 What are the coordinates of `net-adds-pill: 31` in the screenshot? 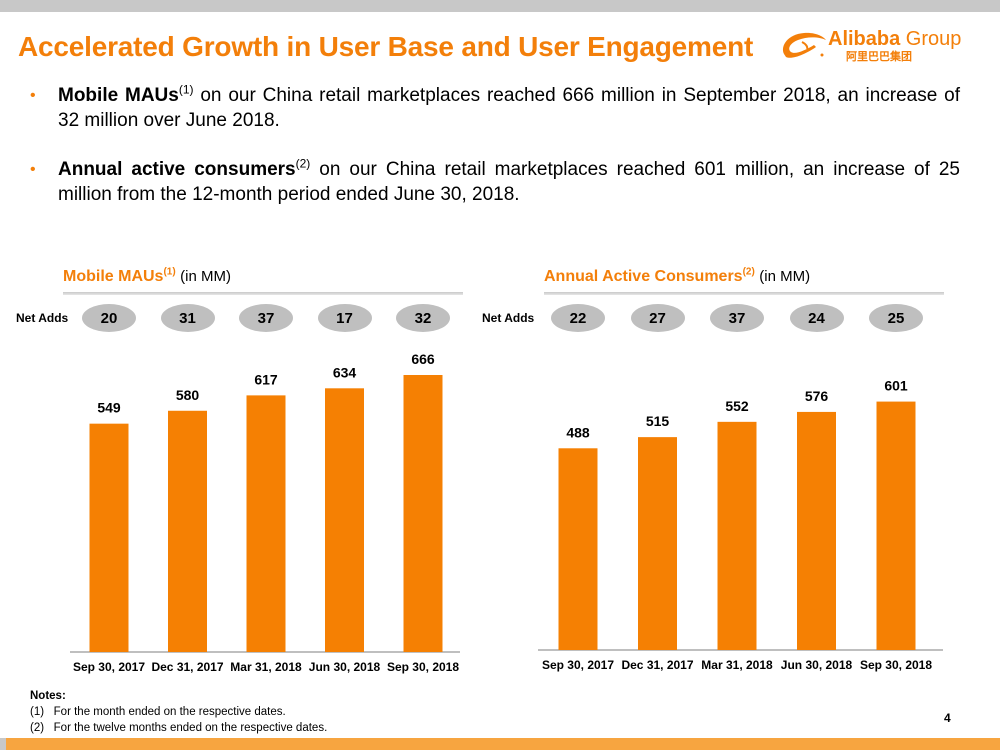 It's located at (187, 318).